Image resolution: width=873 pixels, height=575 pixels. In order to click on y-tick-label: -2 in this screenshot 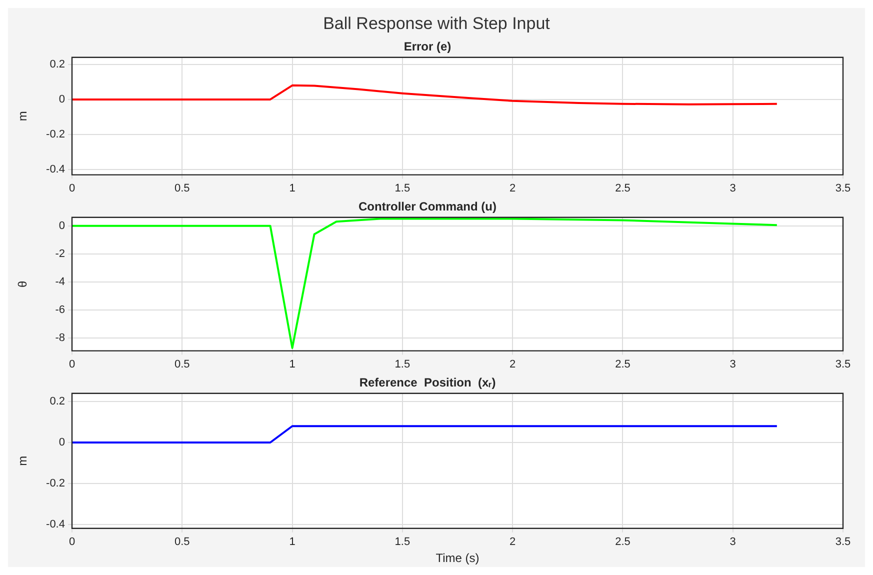, I will do `click(60, 254)`.